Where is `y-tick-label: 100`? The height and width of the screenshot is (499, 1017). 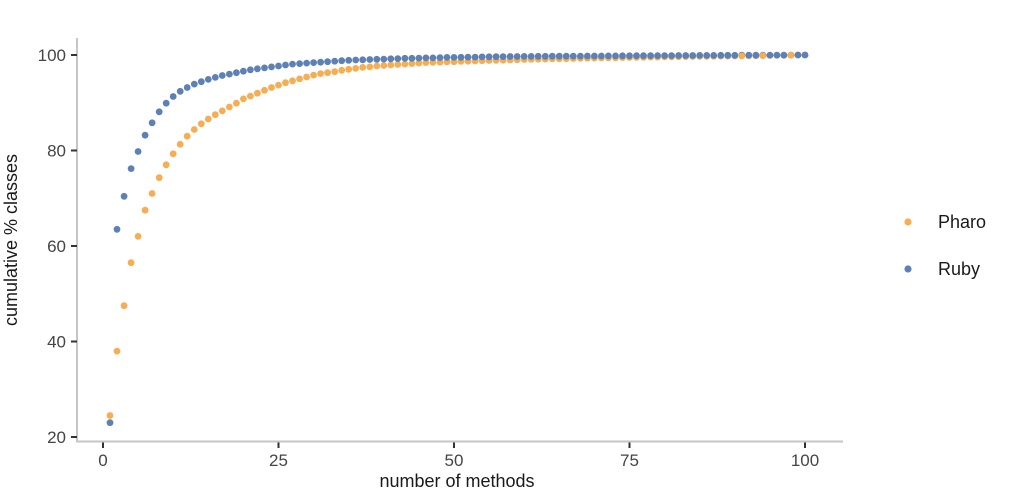 y-tick-label: 100 is located at coordinates (52, 55).